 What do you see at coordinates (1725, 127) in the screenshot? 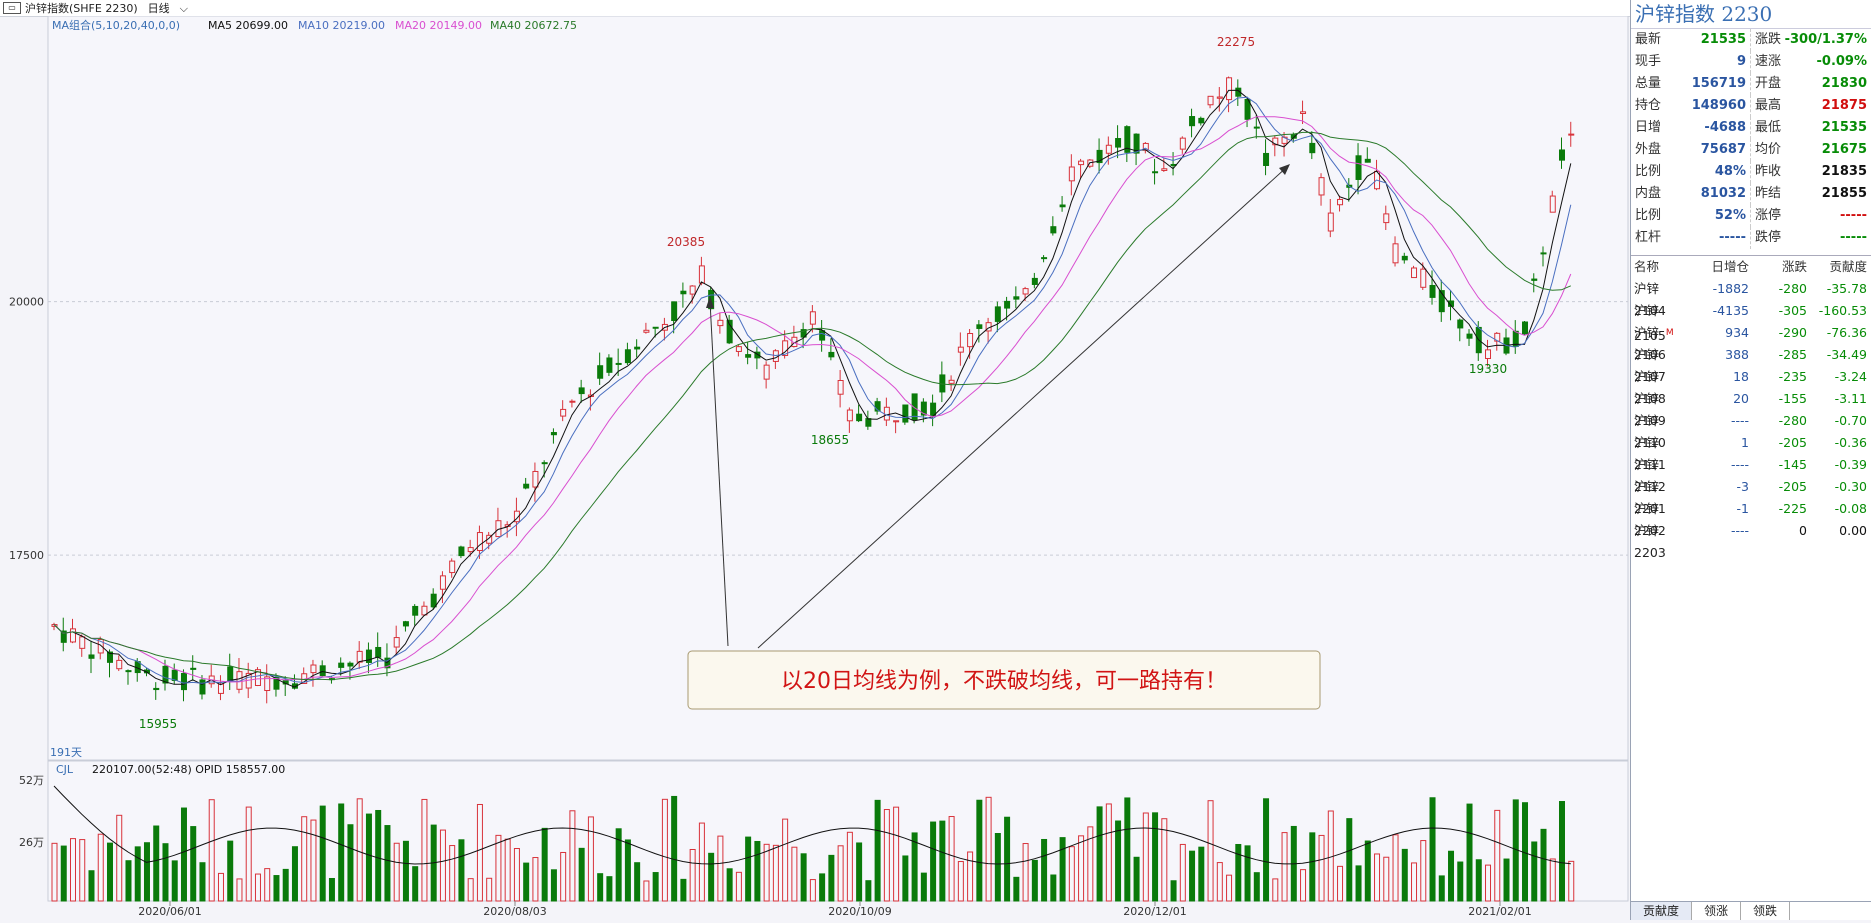
I see `quote-value: -4688` at bounding box center [1725, 127].